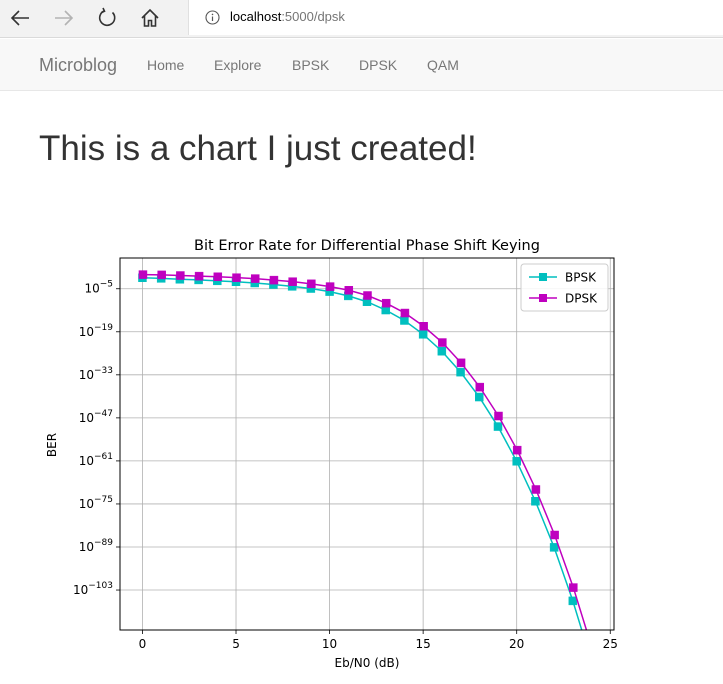 This screenshot has width=723, height=684. What do you see at coordinates (96, 460) in the screenshot?
I see `y-tick-label: 10−61` at bounding box center [96, 460].